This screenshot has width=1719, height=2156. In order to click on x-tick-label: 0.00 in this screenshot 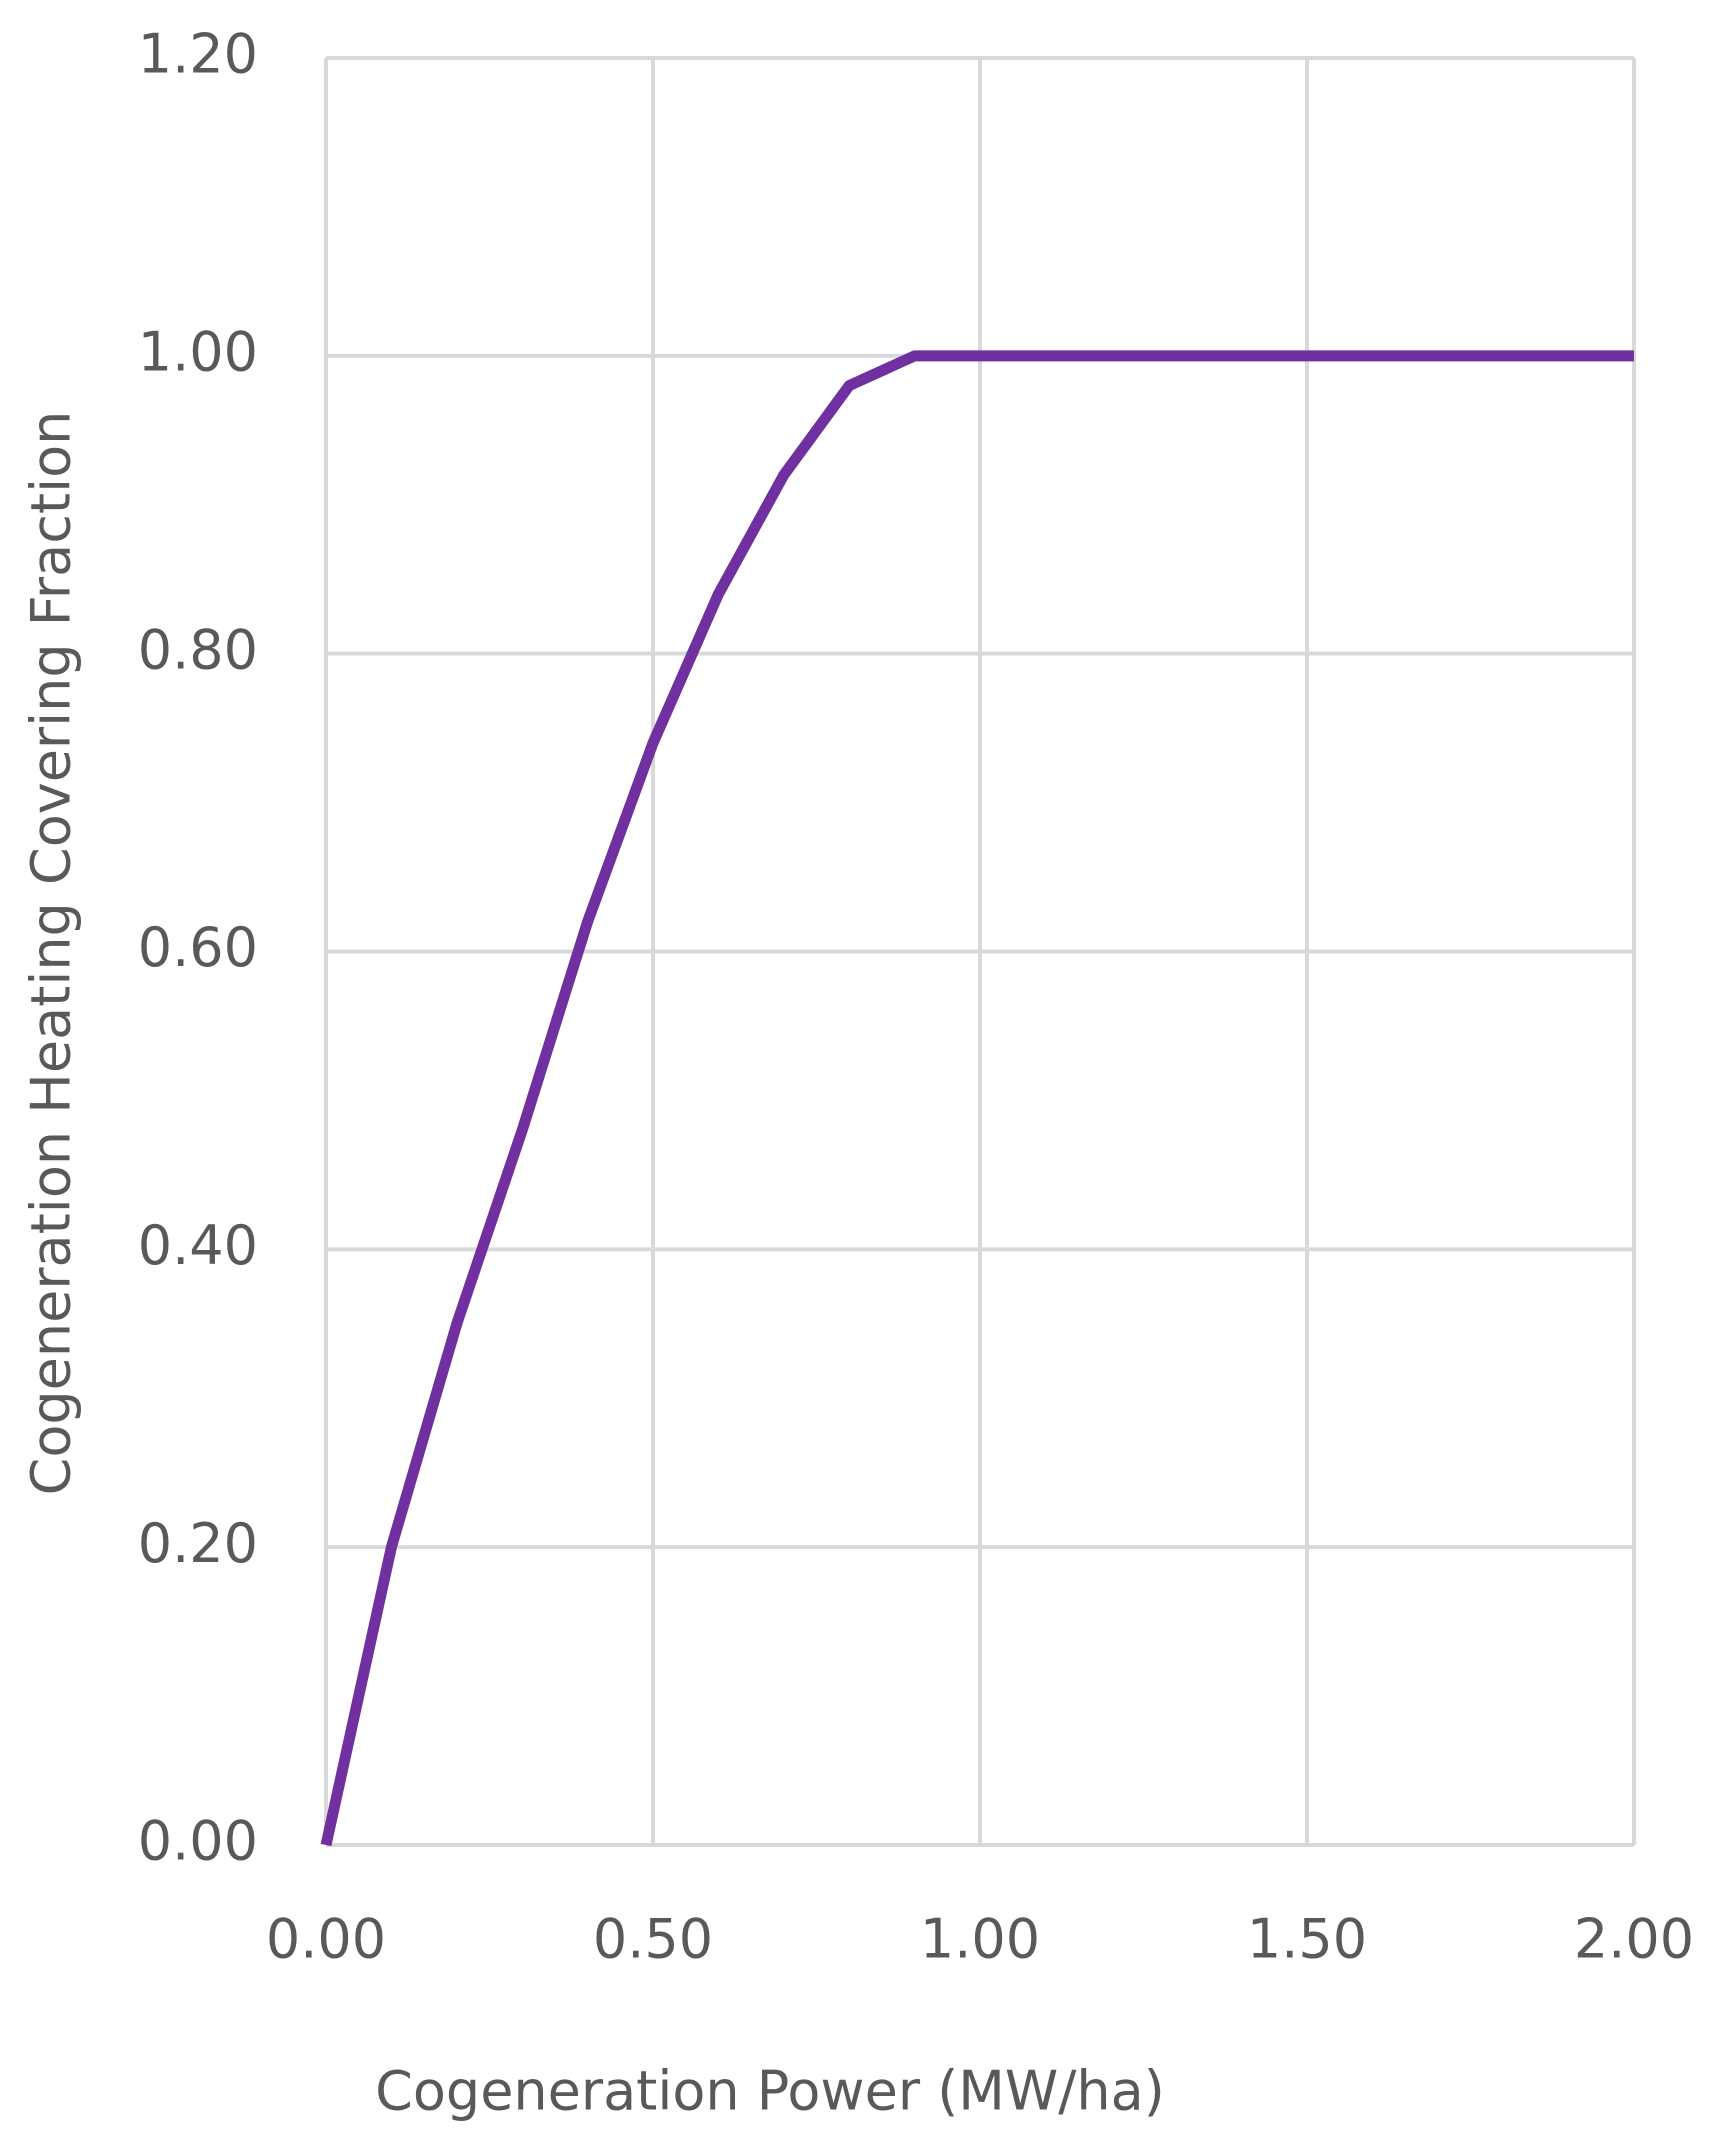, I will do `click(326, 1939)`.